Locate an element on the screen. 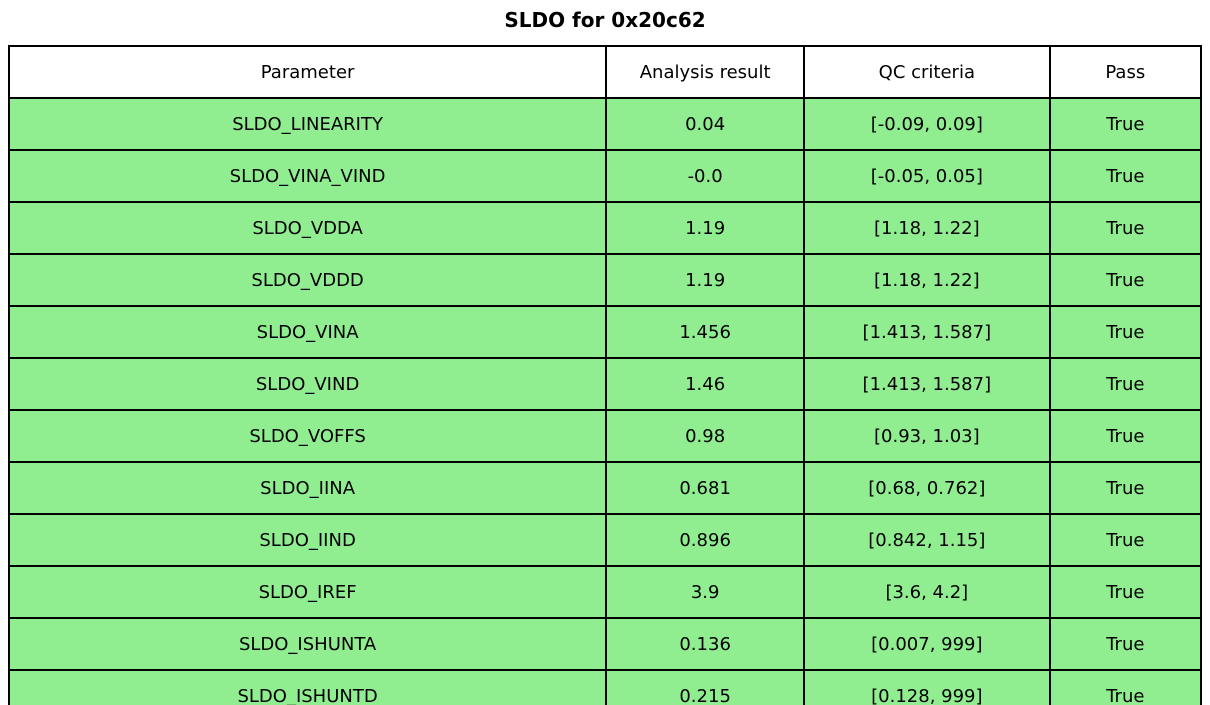 Image resolution: width=1210 pixels, height=705 pixels. cell-parameter: SLDO_VINA_VIND is located at coordinates (307, 176).